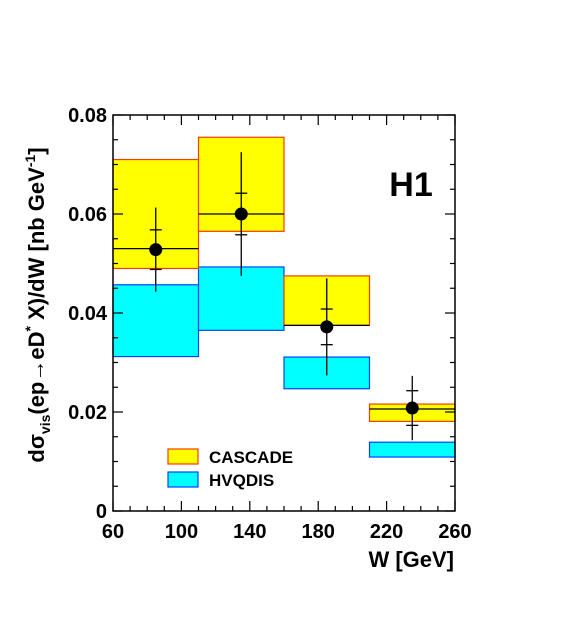 The height and width of the screenshot is (626, 569). What do you see at coordinates (454, 532) in the screenshot?
I see `x-tick-label-260: 260` at bounding box center [454, 532].